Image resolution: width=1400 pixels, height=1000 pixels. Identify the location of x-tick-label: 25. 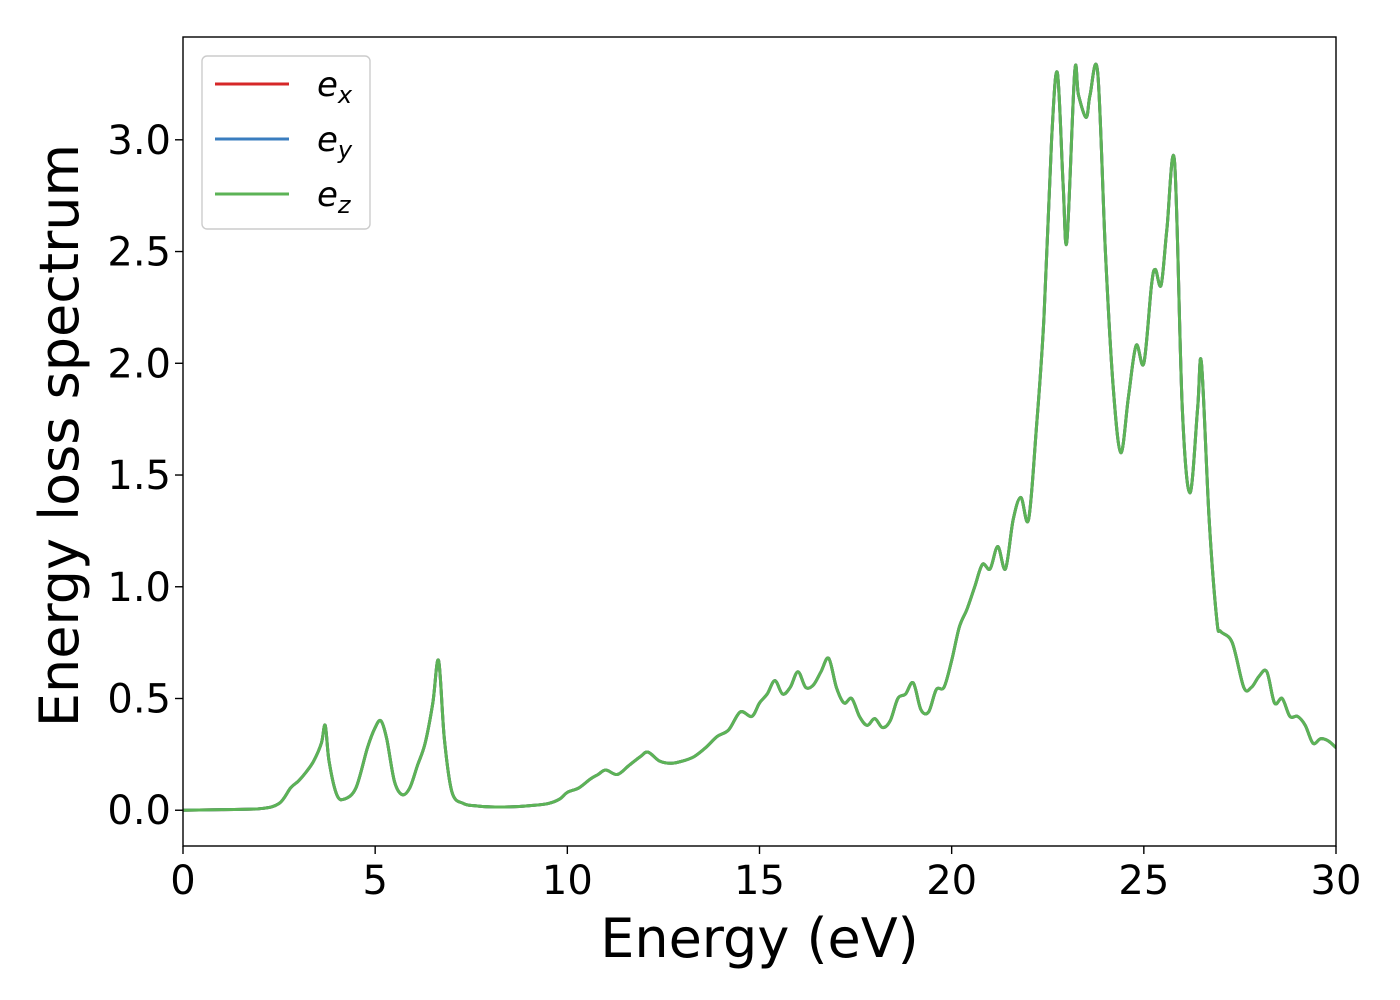
(1143, 881).